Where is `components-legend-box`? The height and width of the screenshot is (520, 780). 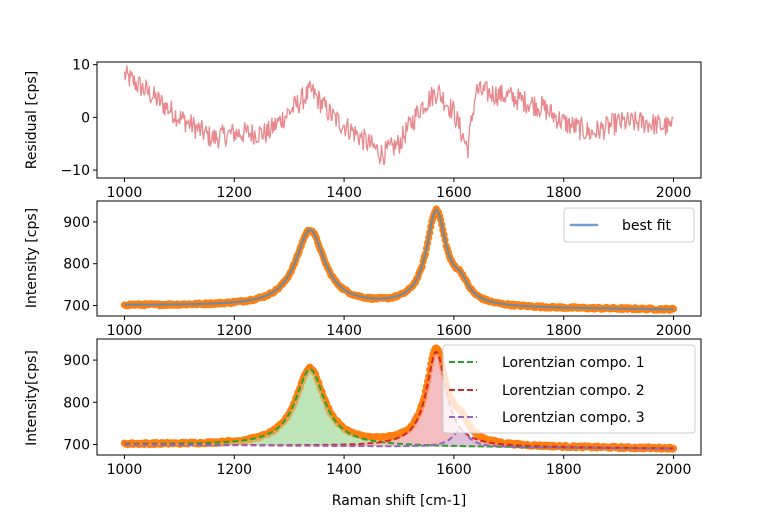
components-legend-box is located at coordinates (569, 389).